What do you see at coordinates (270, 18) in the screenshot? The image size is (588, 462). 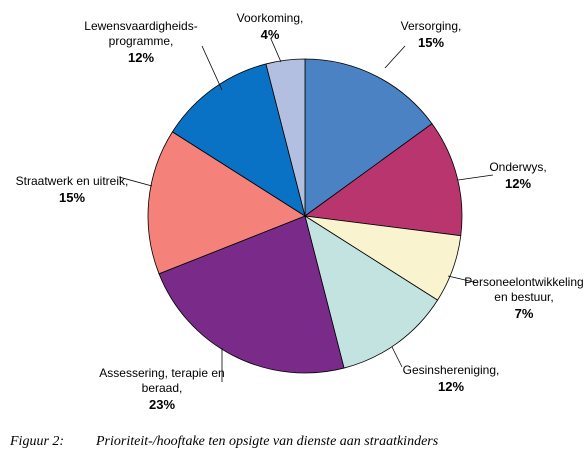 I see `slice-label-8-line-1: Voorkoming,` at bounding box center [270, 18].